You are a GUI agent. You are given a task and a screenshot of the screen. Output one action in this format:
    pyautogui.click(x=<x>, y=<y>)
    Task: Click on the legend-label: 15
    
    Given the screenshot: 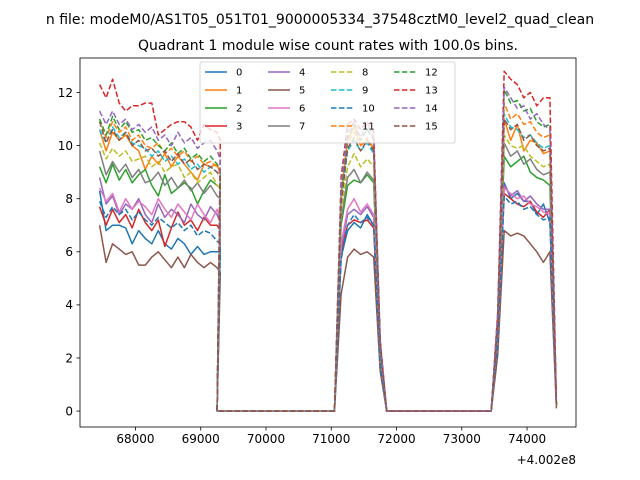 What is the action you would take?
    pyautogui.click(x=431, y=127)
    